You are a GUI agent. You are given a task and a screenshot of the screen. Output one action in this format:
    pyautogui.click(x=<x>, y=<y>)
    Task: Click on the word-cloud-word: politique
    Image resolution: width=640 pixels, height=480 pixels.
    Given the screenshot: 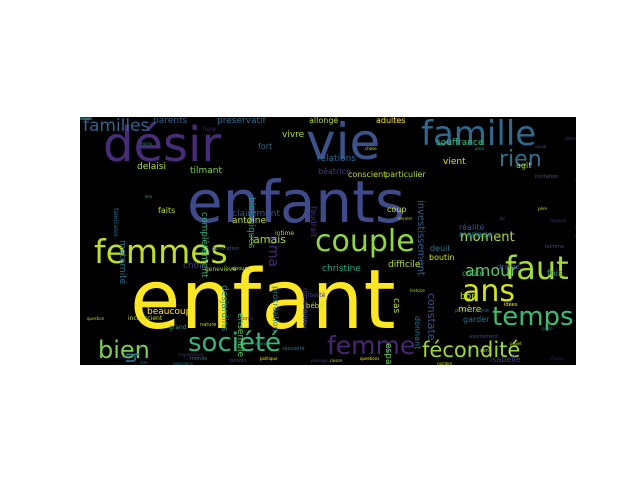 What is the action you would take?
    pyautogui.click(x=269, y=358)
    